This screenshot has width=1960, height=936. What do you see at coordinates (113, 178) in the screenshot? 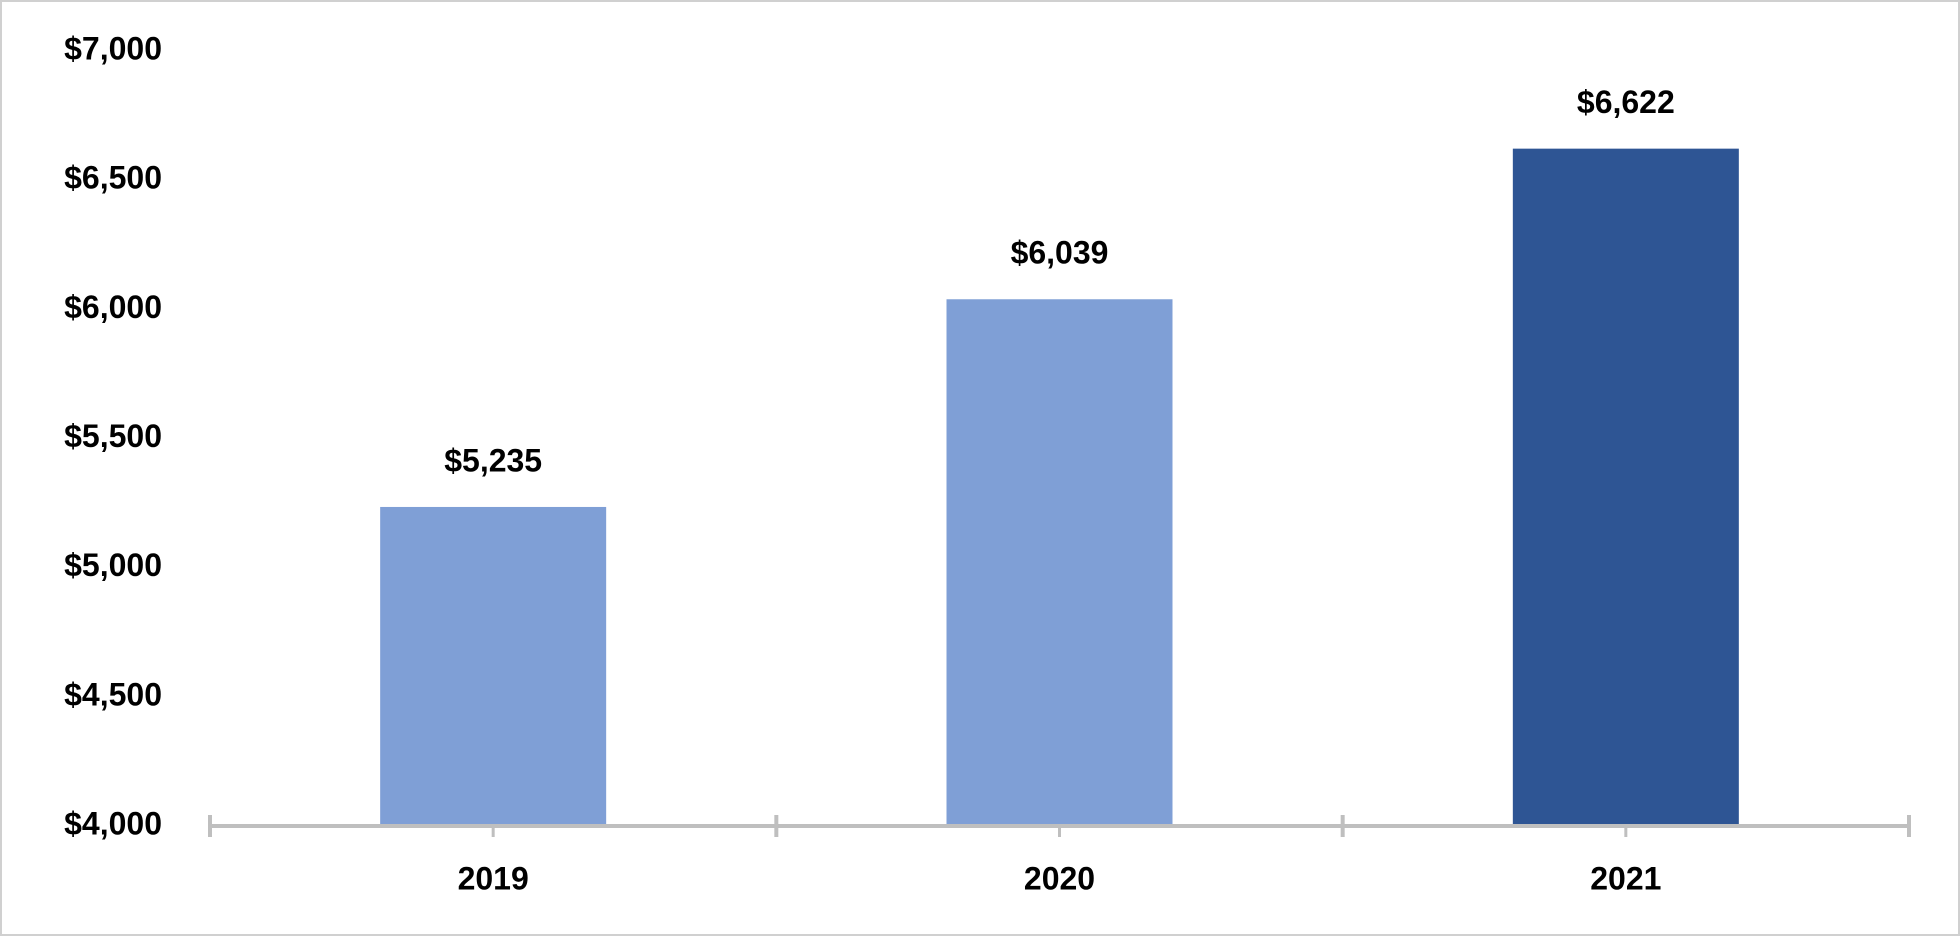
I see `y-tick-label: $6,500` at bounding box center [113, 178].